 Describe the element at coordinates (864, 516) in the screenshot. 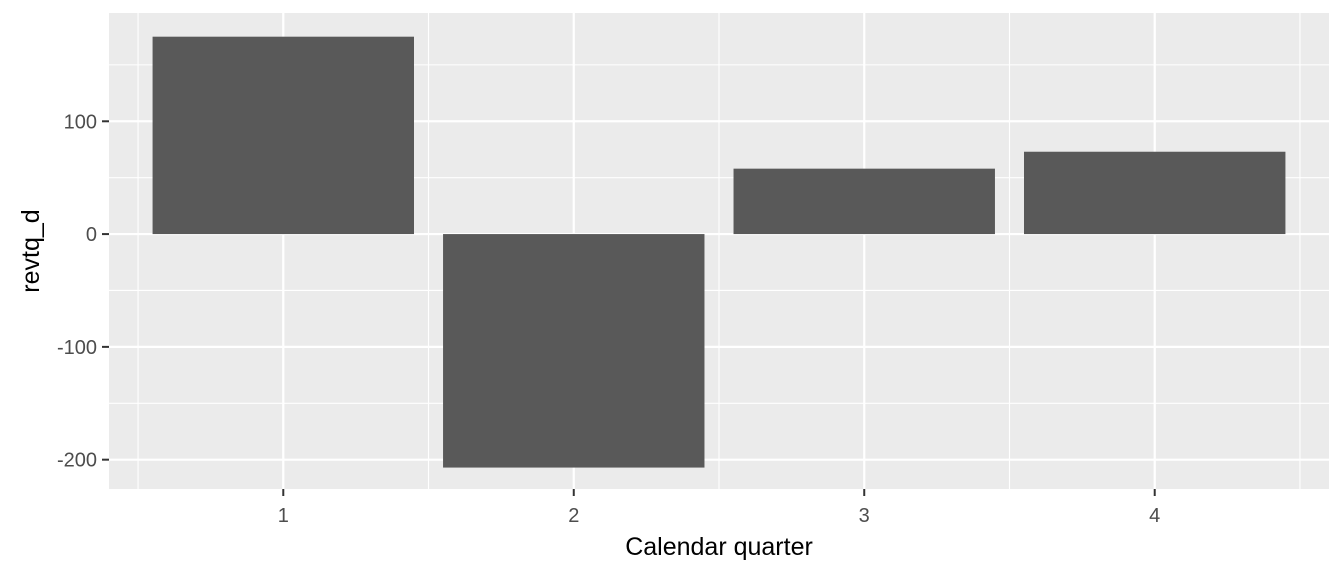

I see `x-tick-label: 3` at that location.